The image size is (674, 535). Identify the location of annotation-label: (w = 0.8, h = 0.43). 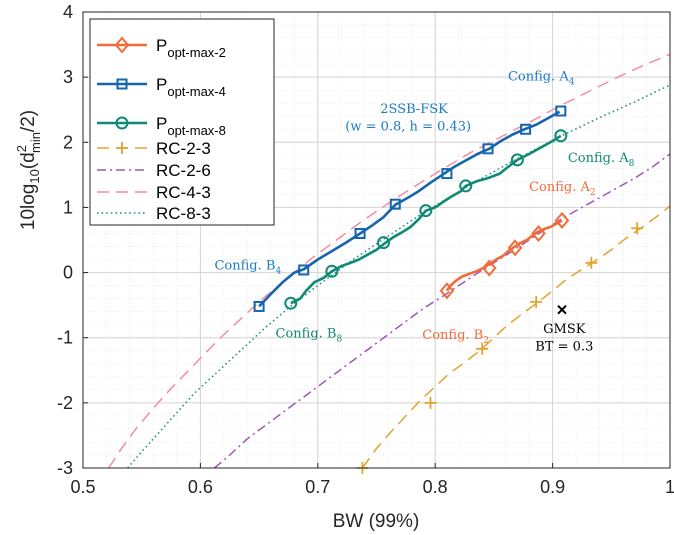
(408, 127).